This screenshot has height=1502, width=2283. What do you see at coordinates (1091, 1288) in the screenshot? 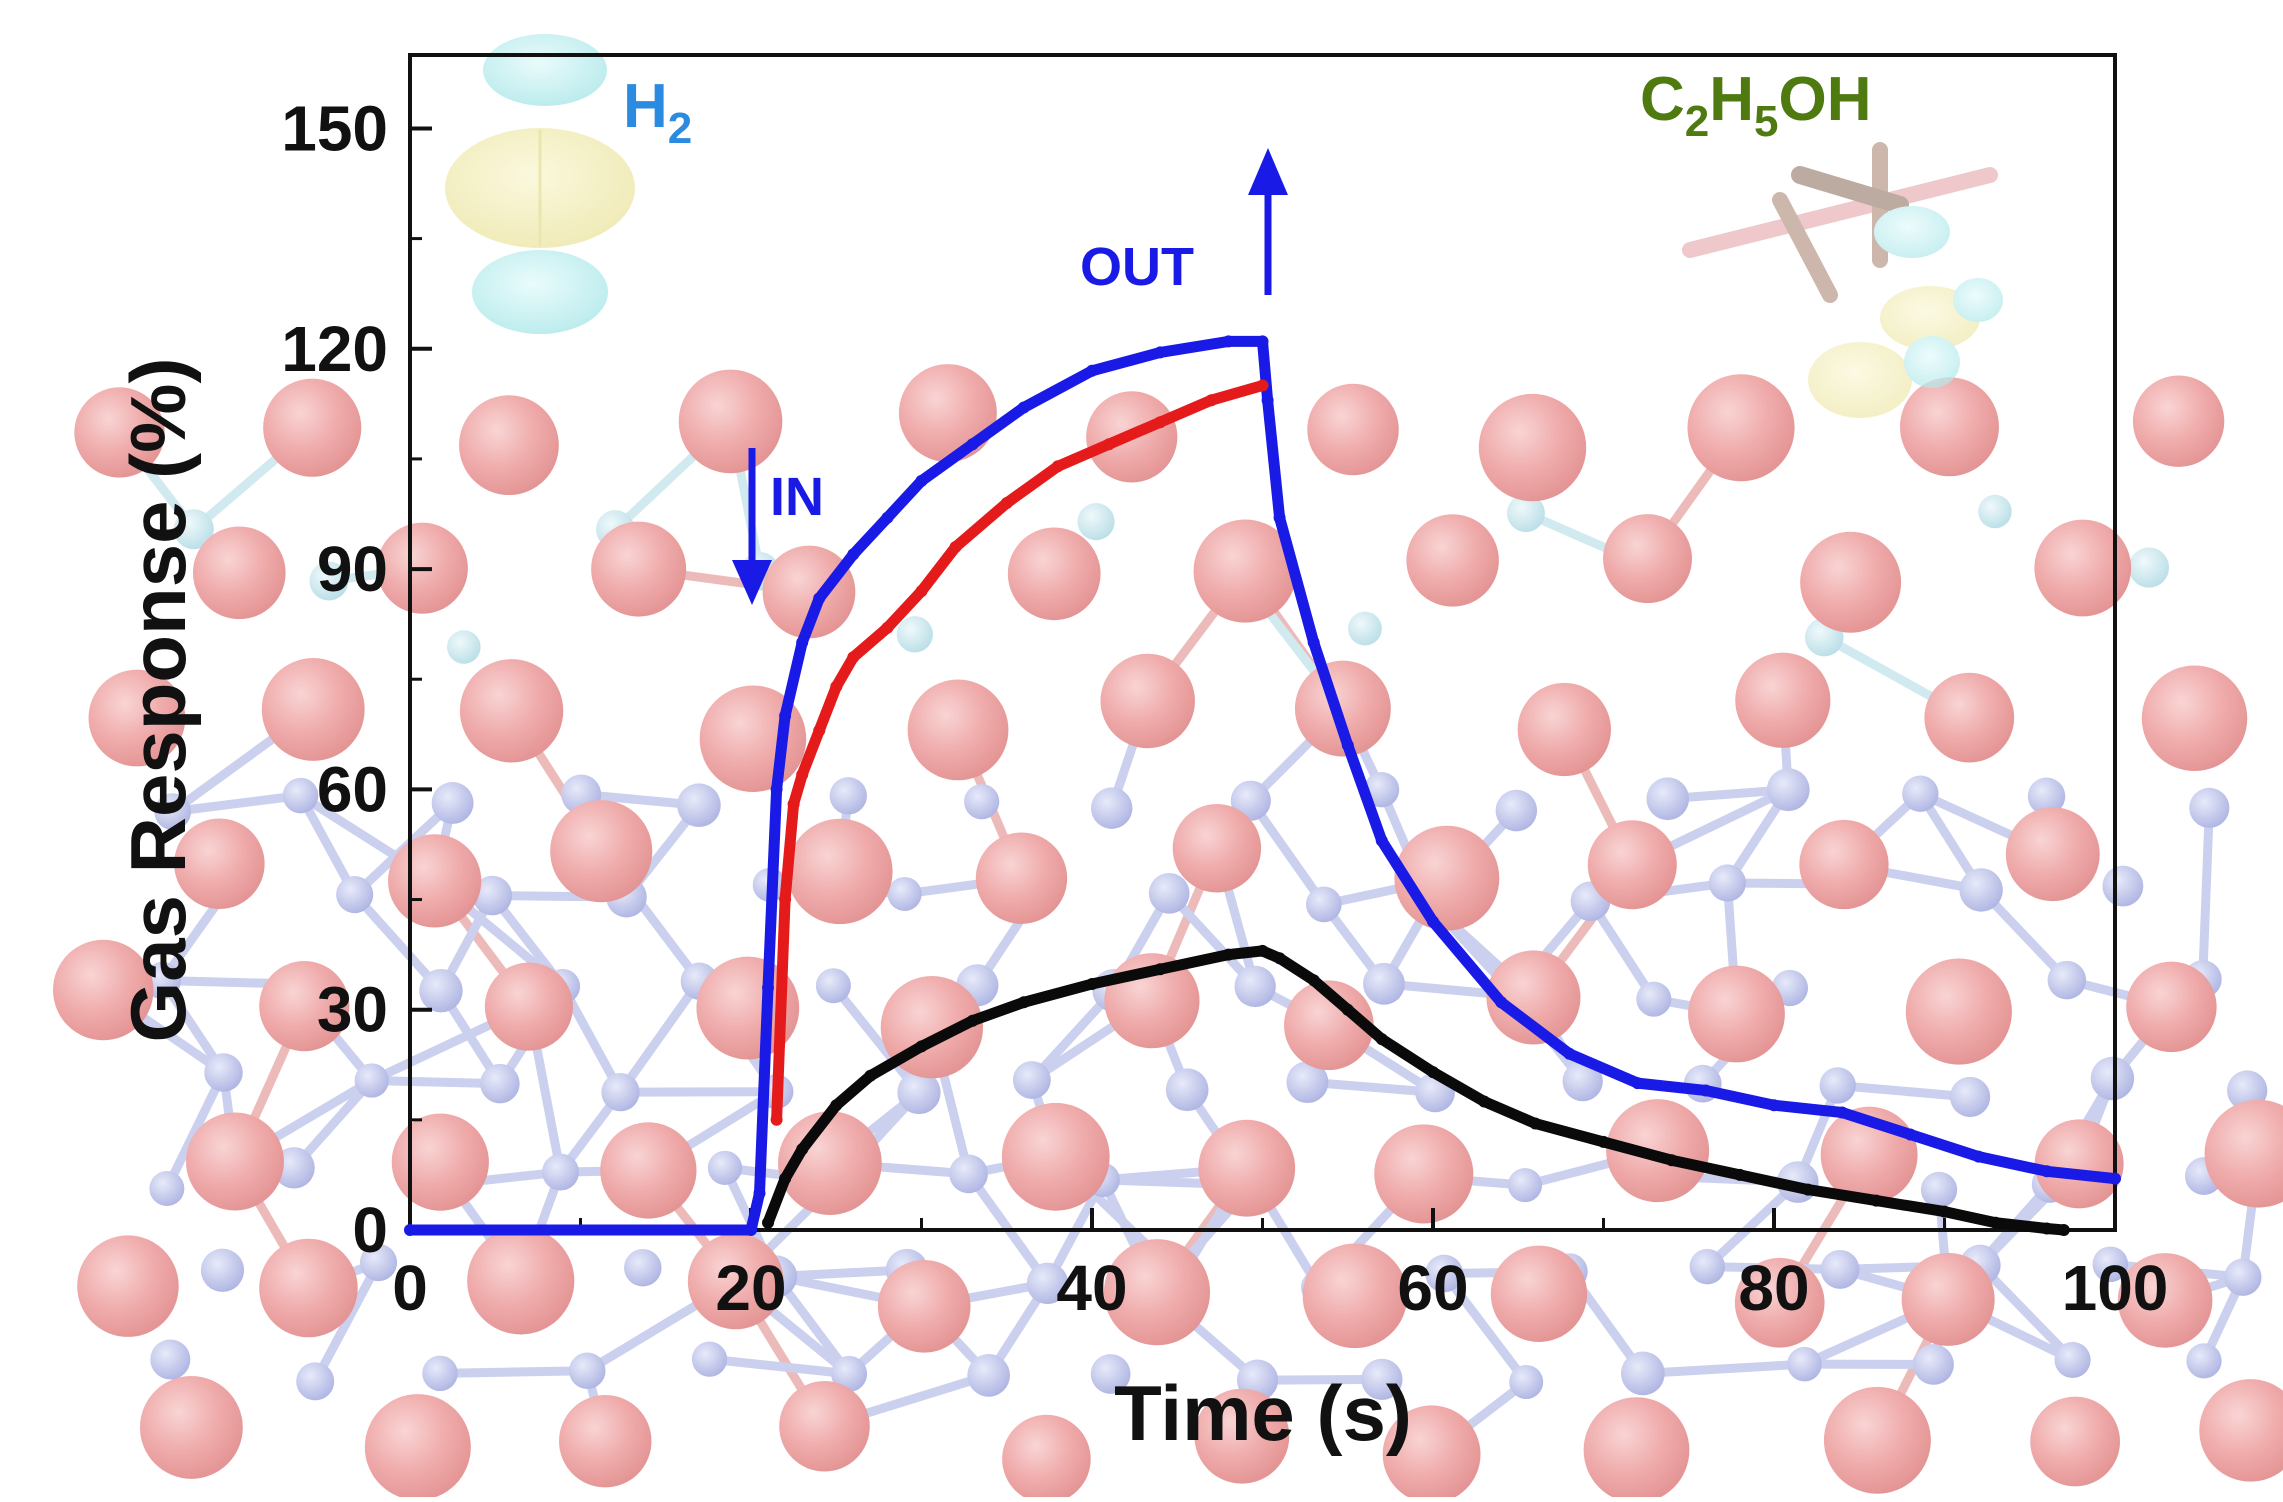
I see `x-tick-label: 40` at bounding box center [1091, 1288].